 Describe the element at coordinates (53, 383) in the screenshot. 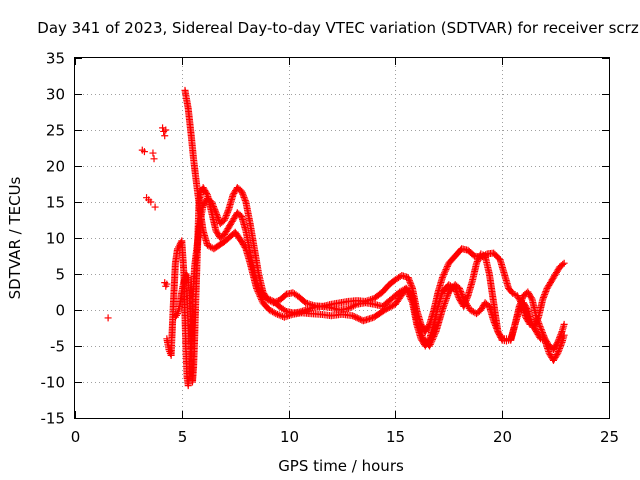

I see `y-tick-label: -10` at that location.